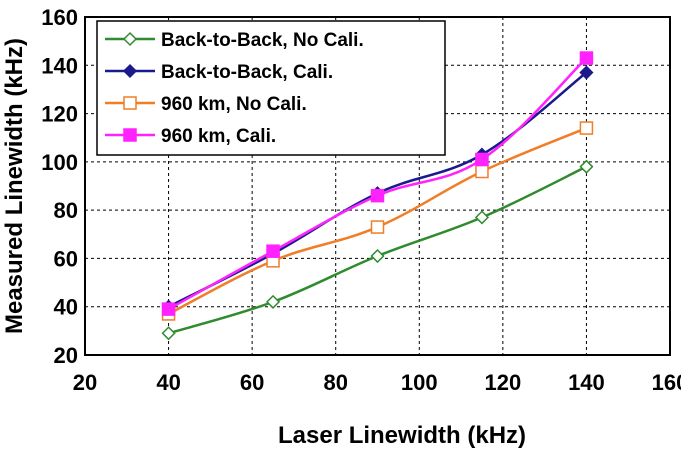 The width and height of the screenshot is (681, 451). I want to click on y-axis-label: Measured Linewidth (kHz), so click(14, 186).